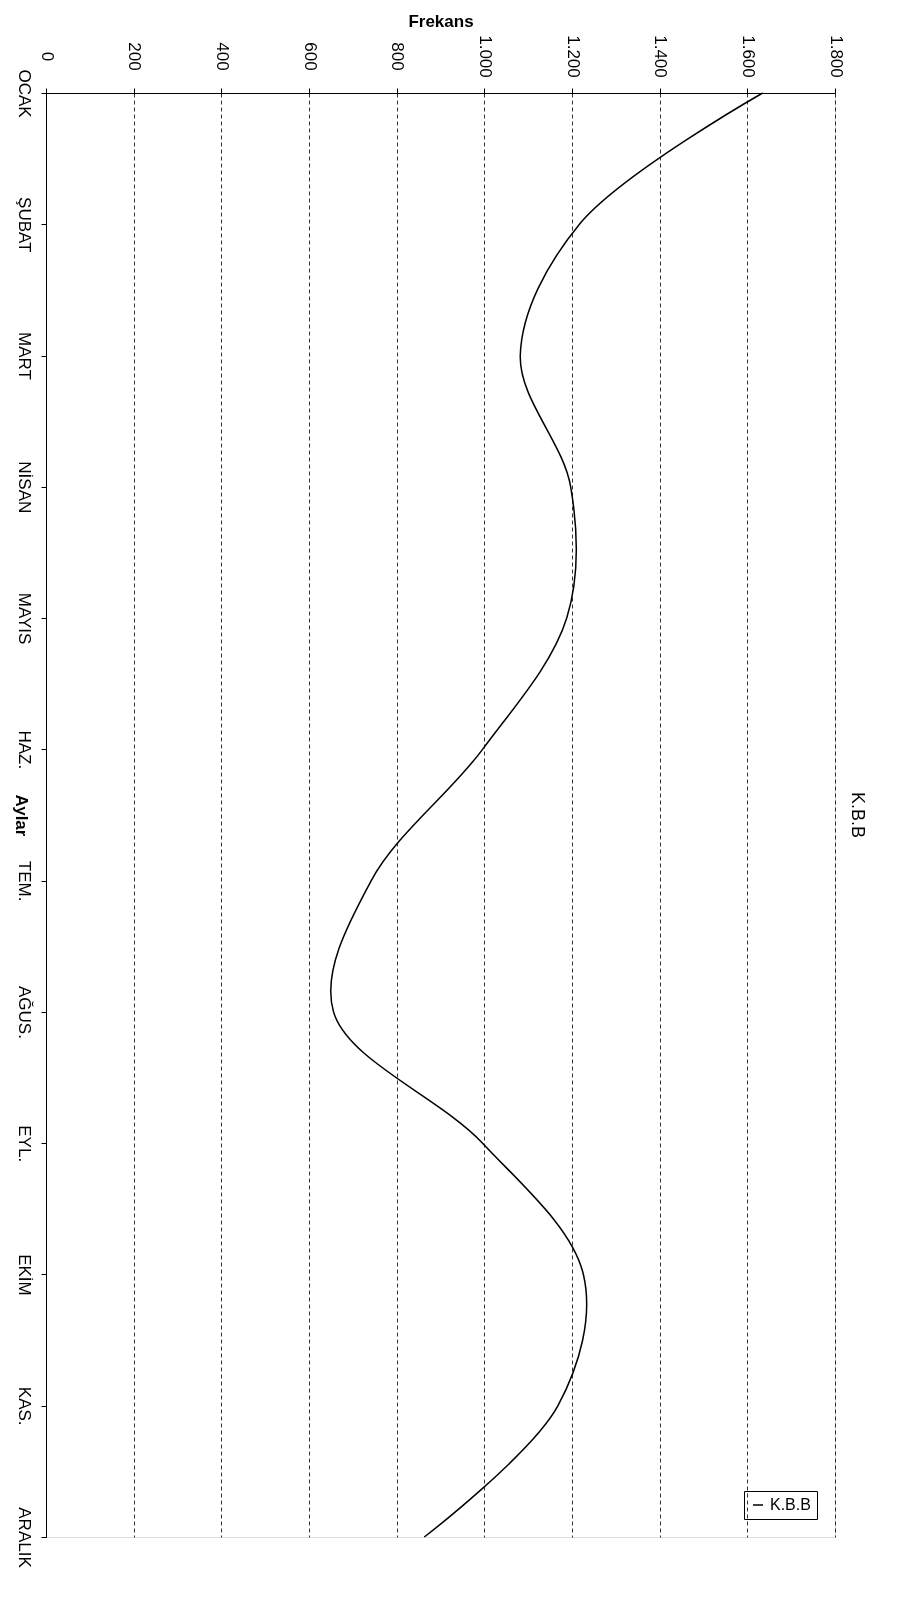 This screenshot has height=1603, width=898. Describe the element at coordinates (836, 56) in the screenshot. I see `x-tick-label: 1.800` at that location.